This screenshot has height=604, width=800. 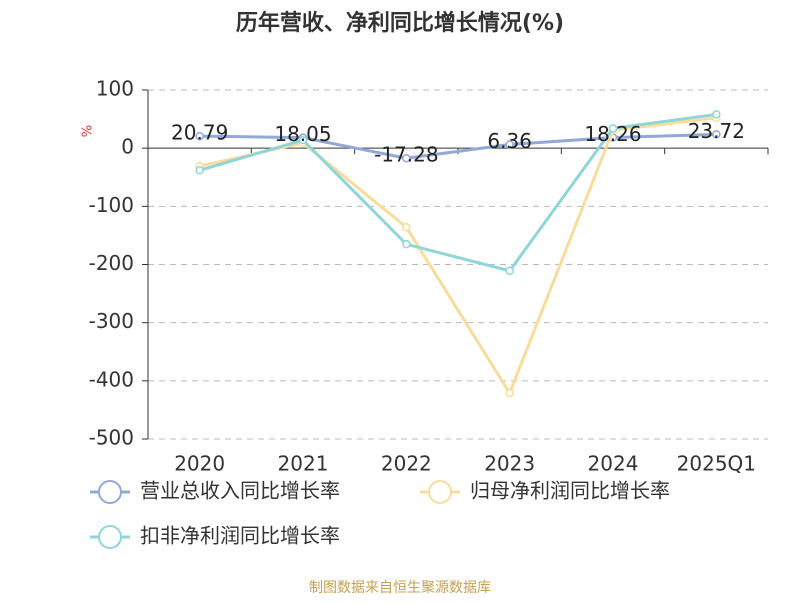 I want to click on series-line, so click(x=458, y=146).